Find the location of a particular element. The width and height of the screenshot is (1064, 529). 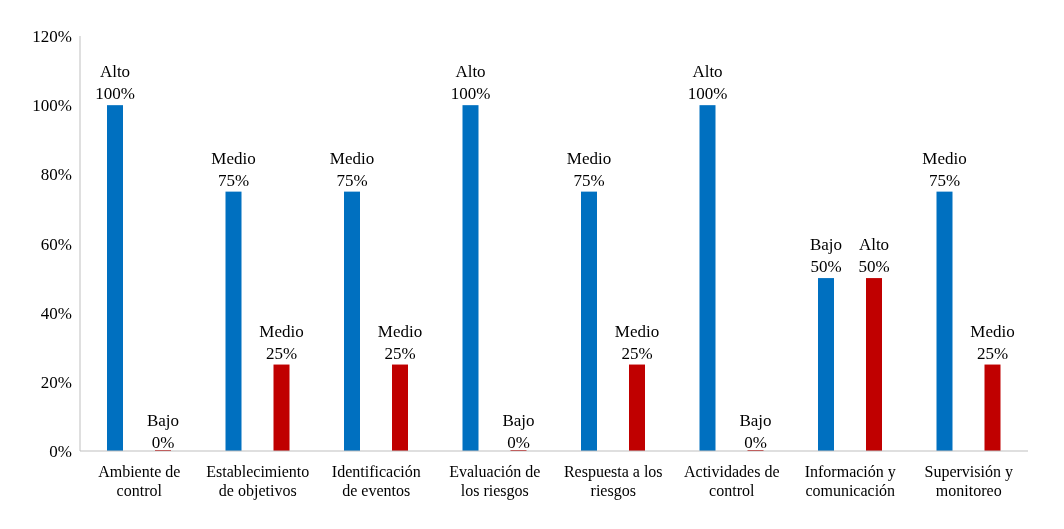

y-tick-label: 80% is located at coordinates (56, 175).